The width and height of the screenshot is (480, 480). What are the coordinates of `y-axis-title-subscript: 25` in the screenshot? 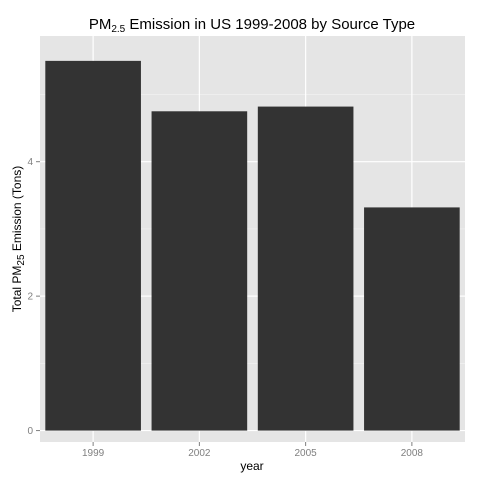 It's located at (21, 260).